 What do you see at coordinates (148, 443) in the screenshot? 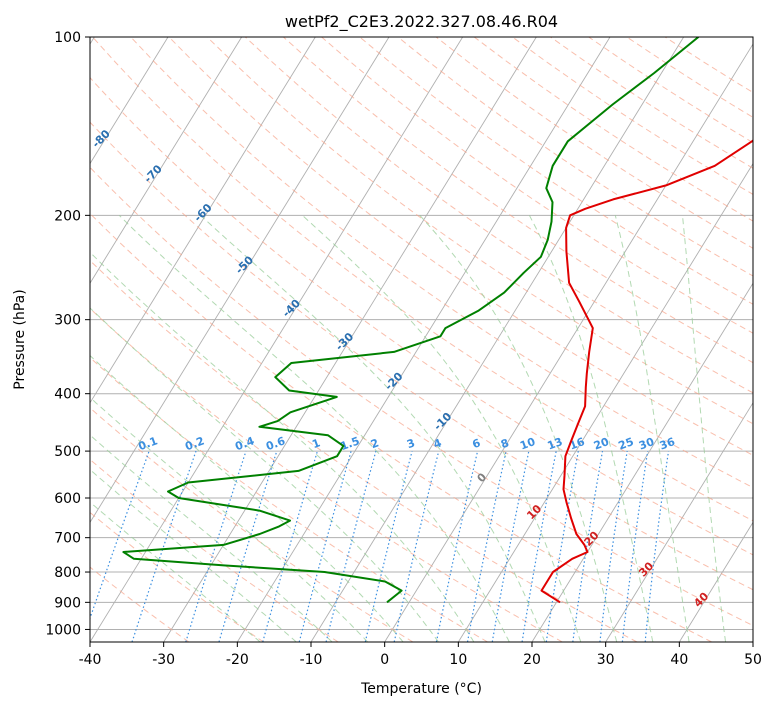
I see `mixing-ratio-label: 0.1` at bounding box center [148, 443].